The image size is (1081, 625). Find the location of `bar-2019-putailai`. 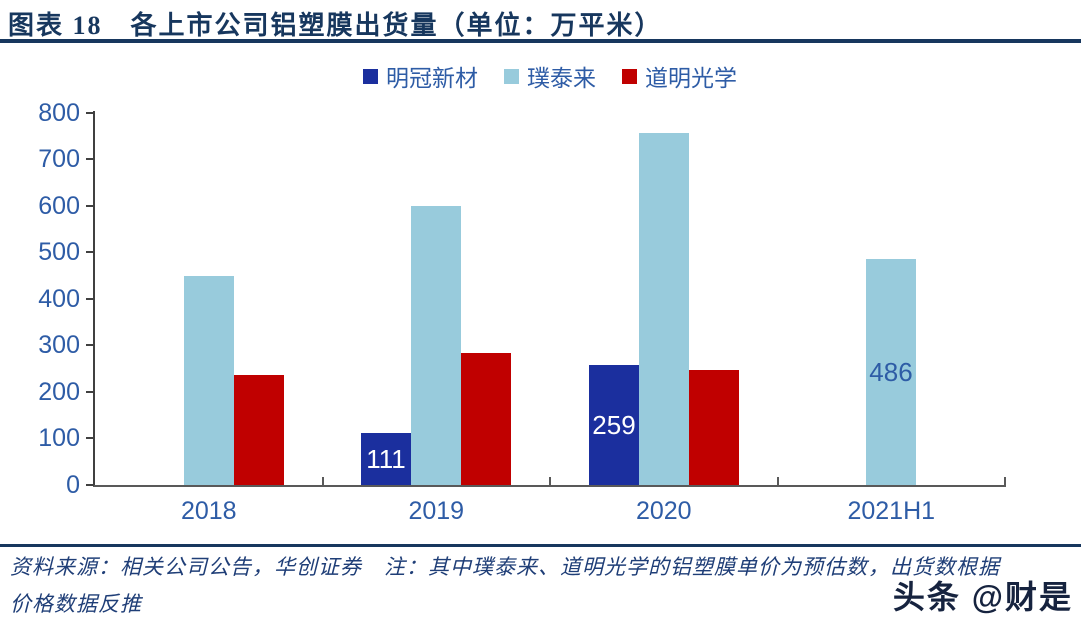

bar-2019-putailai is located at coordinates (436, 345).